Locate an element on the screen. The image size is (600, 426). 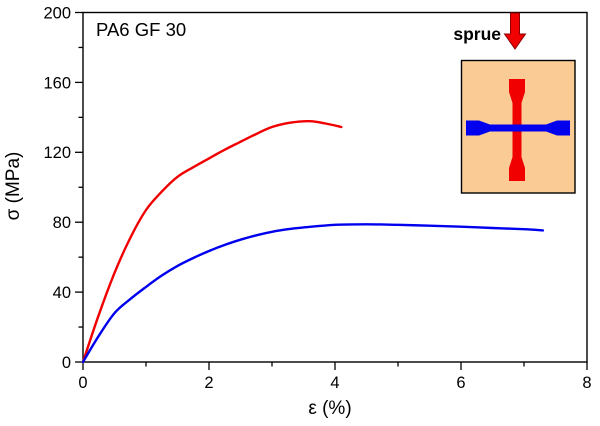
horizontal-specimen is located at coordinates (518, 128).